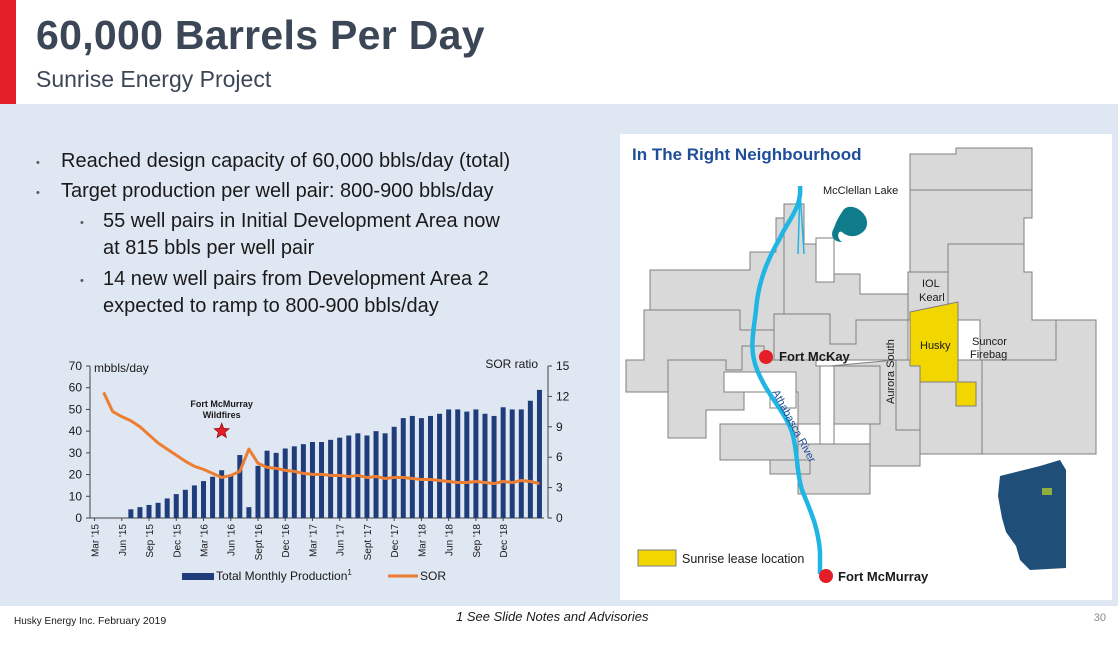 This screenshot has width=1118, height=646. I want to click on legend-production-swatch, so click(198, 576).